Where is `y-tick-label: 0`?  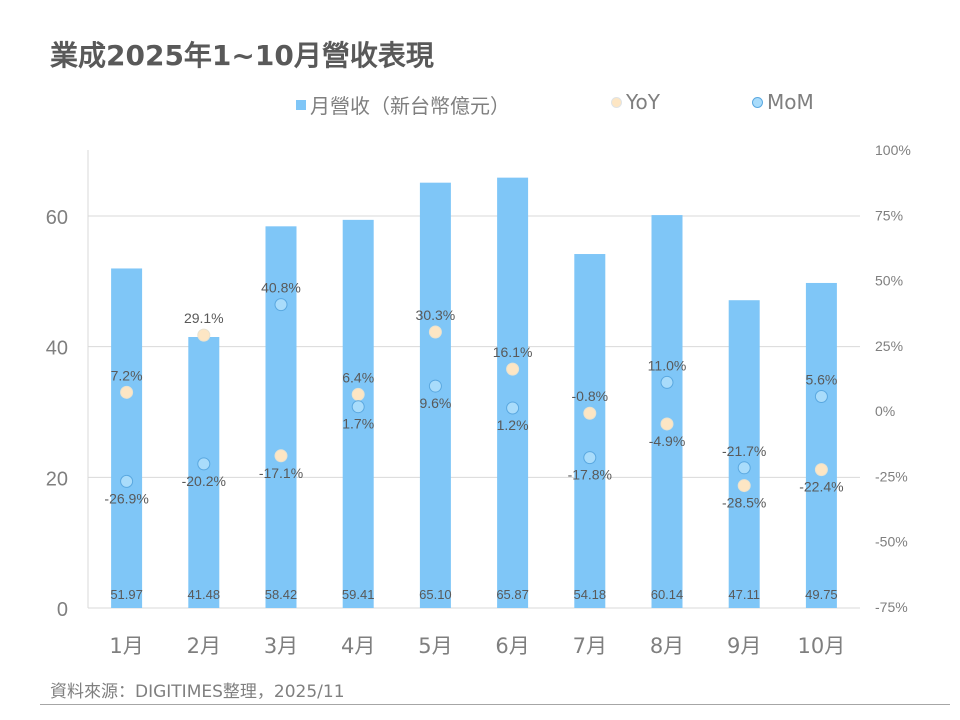 y-tick-label: 0 is located at coordinates (62, 610).